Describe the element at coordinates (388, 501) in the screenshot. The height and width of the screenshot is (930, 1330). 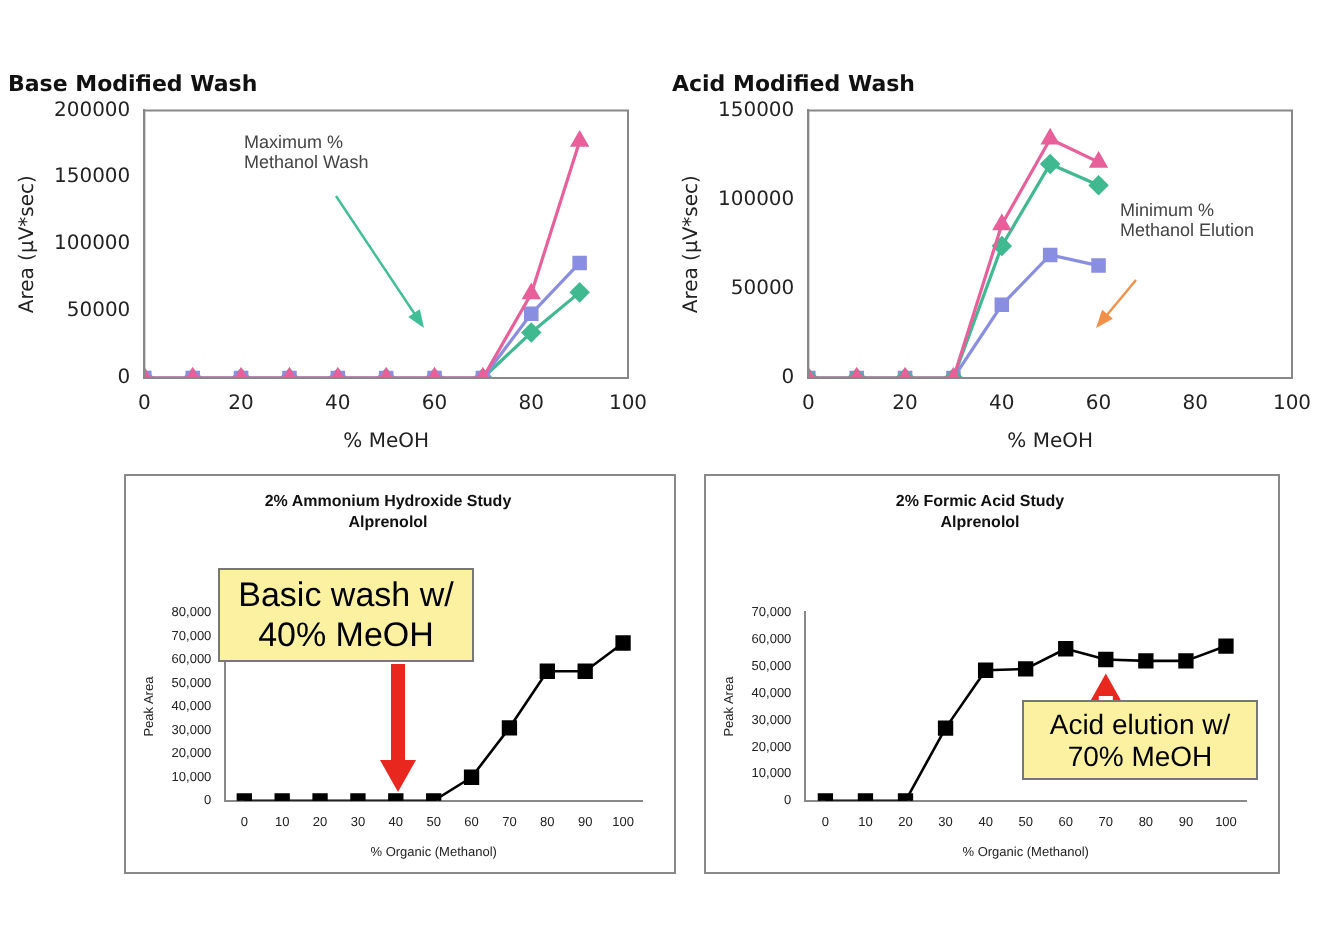
I see `chart-title: 2% Ammonium Hydroxide Study` at that location.